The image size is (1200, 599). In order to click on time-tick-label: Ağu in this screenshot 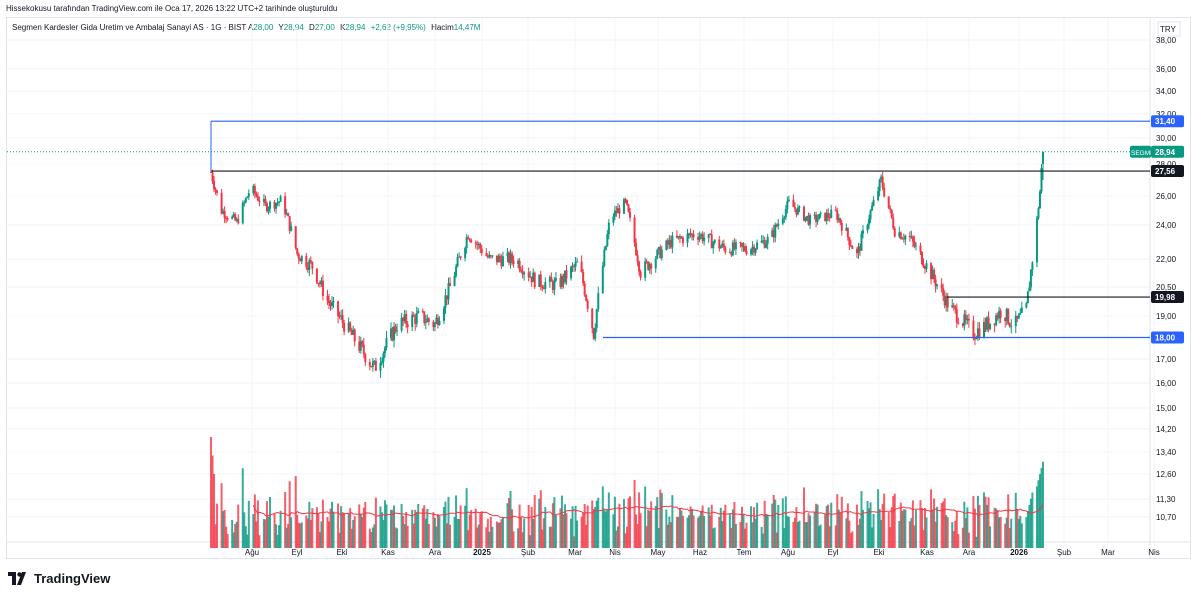, I will do `click(252, 552)`.